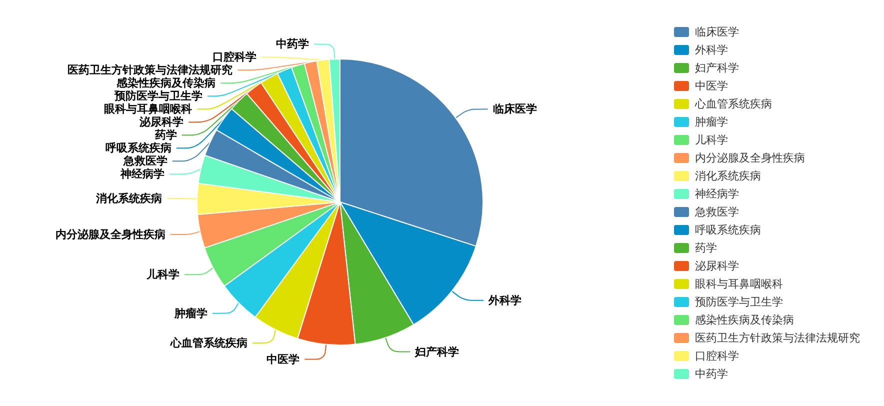 This screenshot has height=406, width=884. What do you see at coordinates (191, 313) in the screenshot?
I see `slice-label: 肿瘤学` at bounding box center [191, 313].